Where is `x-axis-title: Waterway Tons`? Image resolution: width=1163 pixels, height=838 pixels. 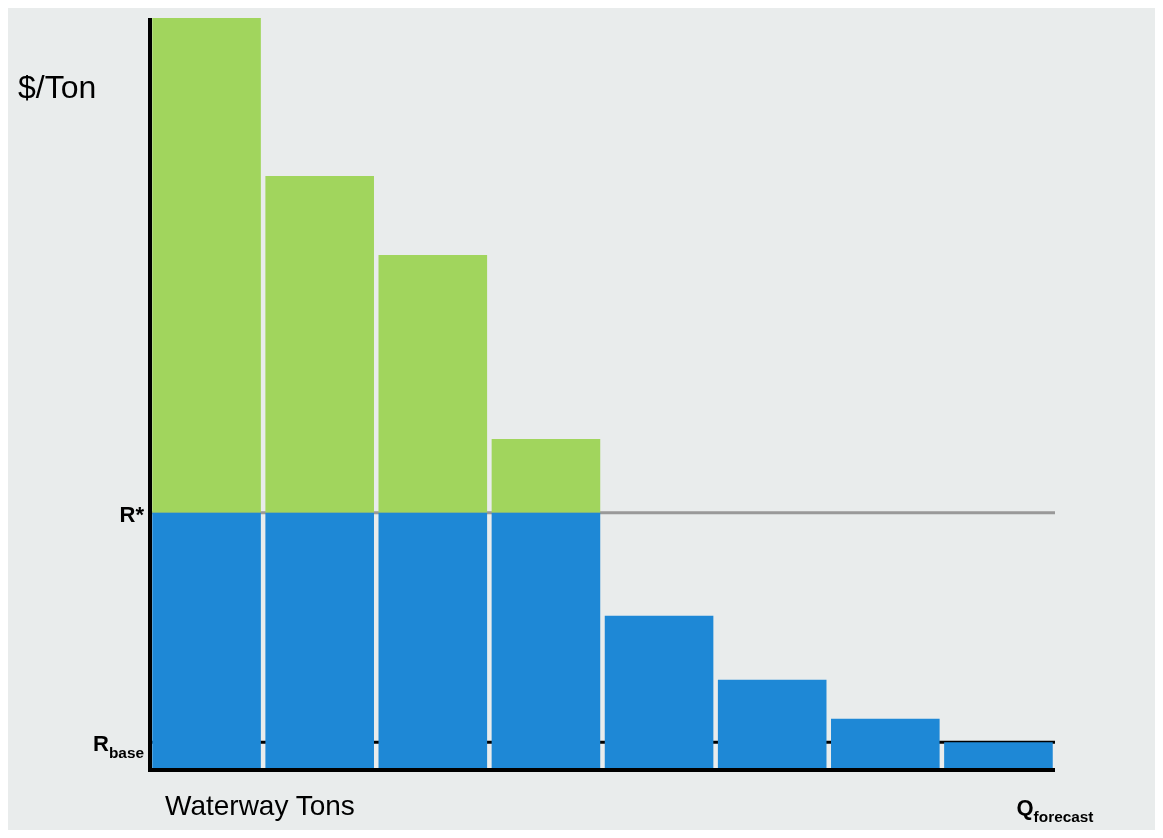 x-axis-title: Waterway Tons is located at coordinates (260, 805).